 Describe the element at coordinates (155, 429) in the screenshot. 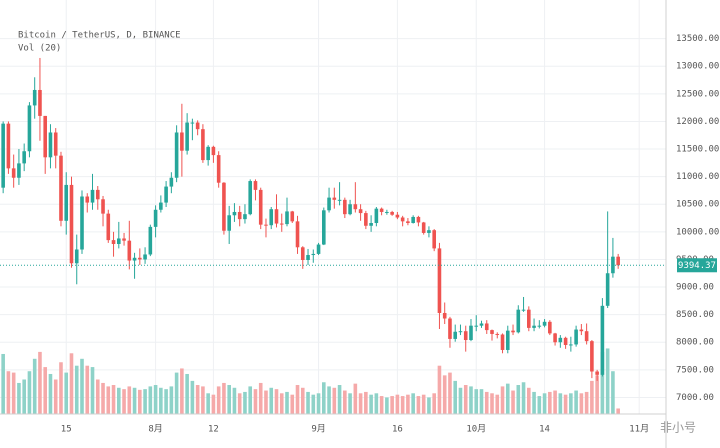

I see `x-tick-label: 8月` at that location.